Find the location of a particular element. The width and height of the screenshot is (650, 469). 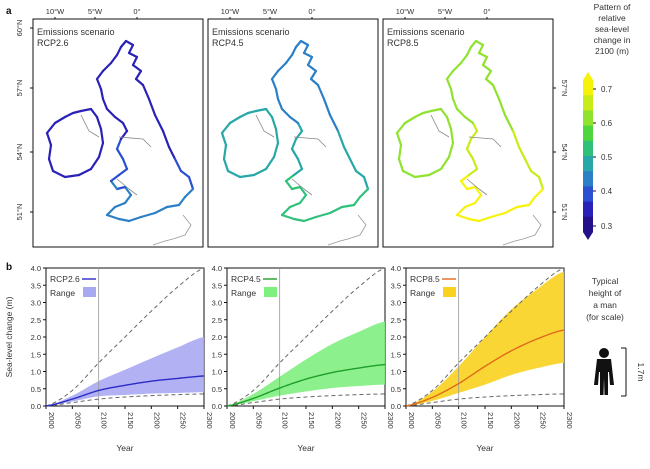

y-tick-label: 1.5 is located at coordinates (396, 354).